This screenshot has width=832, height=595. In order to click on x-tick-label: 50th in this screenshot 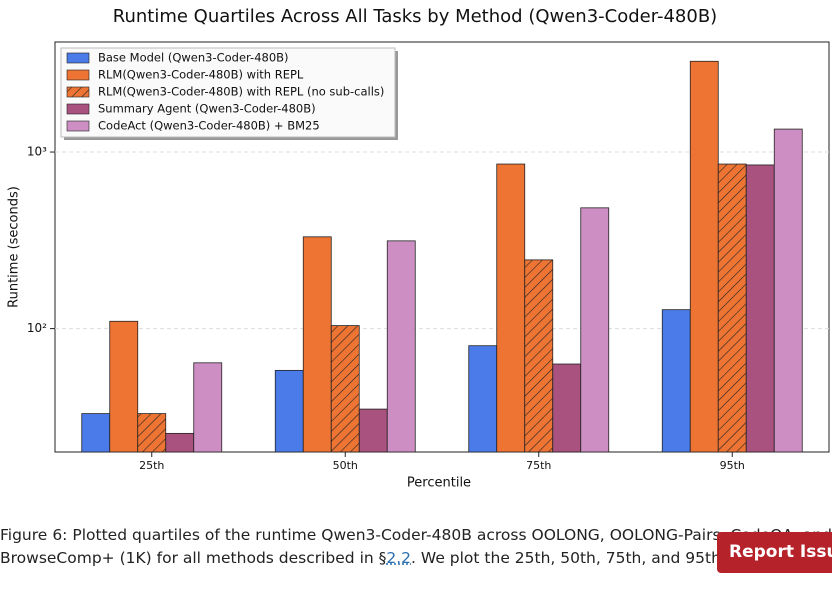, I will do `click(345, 465)`.